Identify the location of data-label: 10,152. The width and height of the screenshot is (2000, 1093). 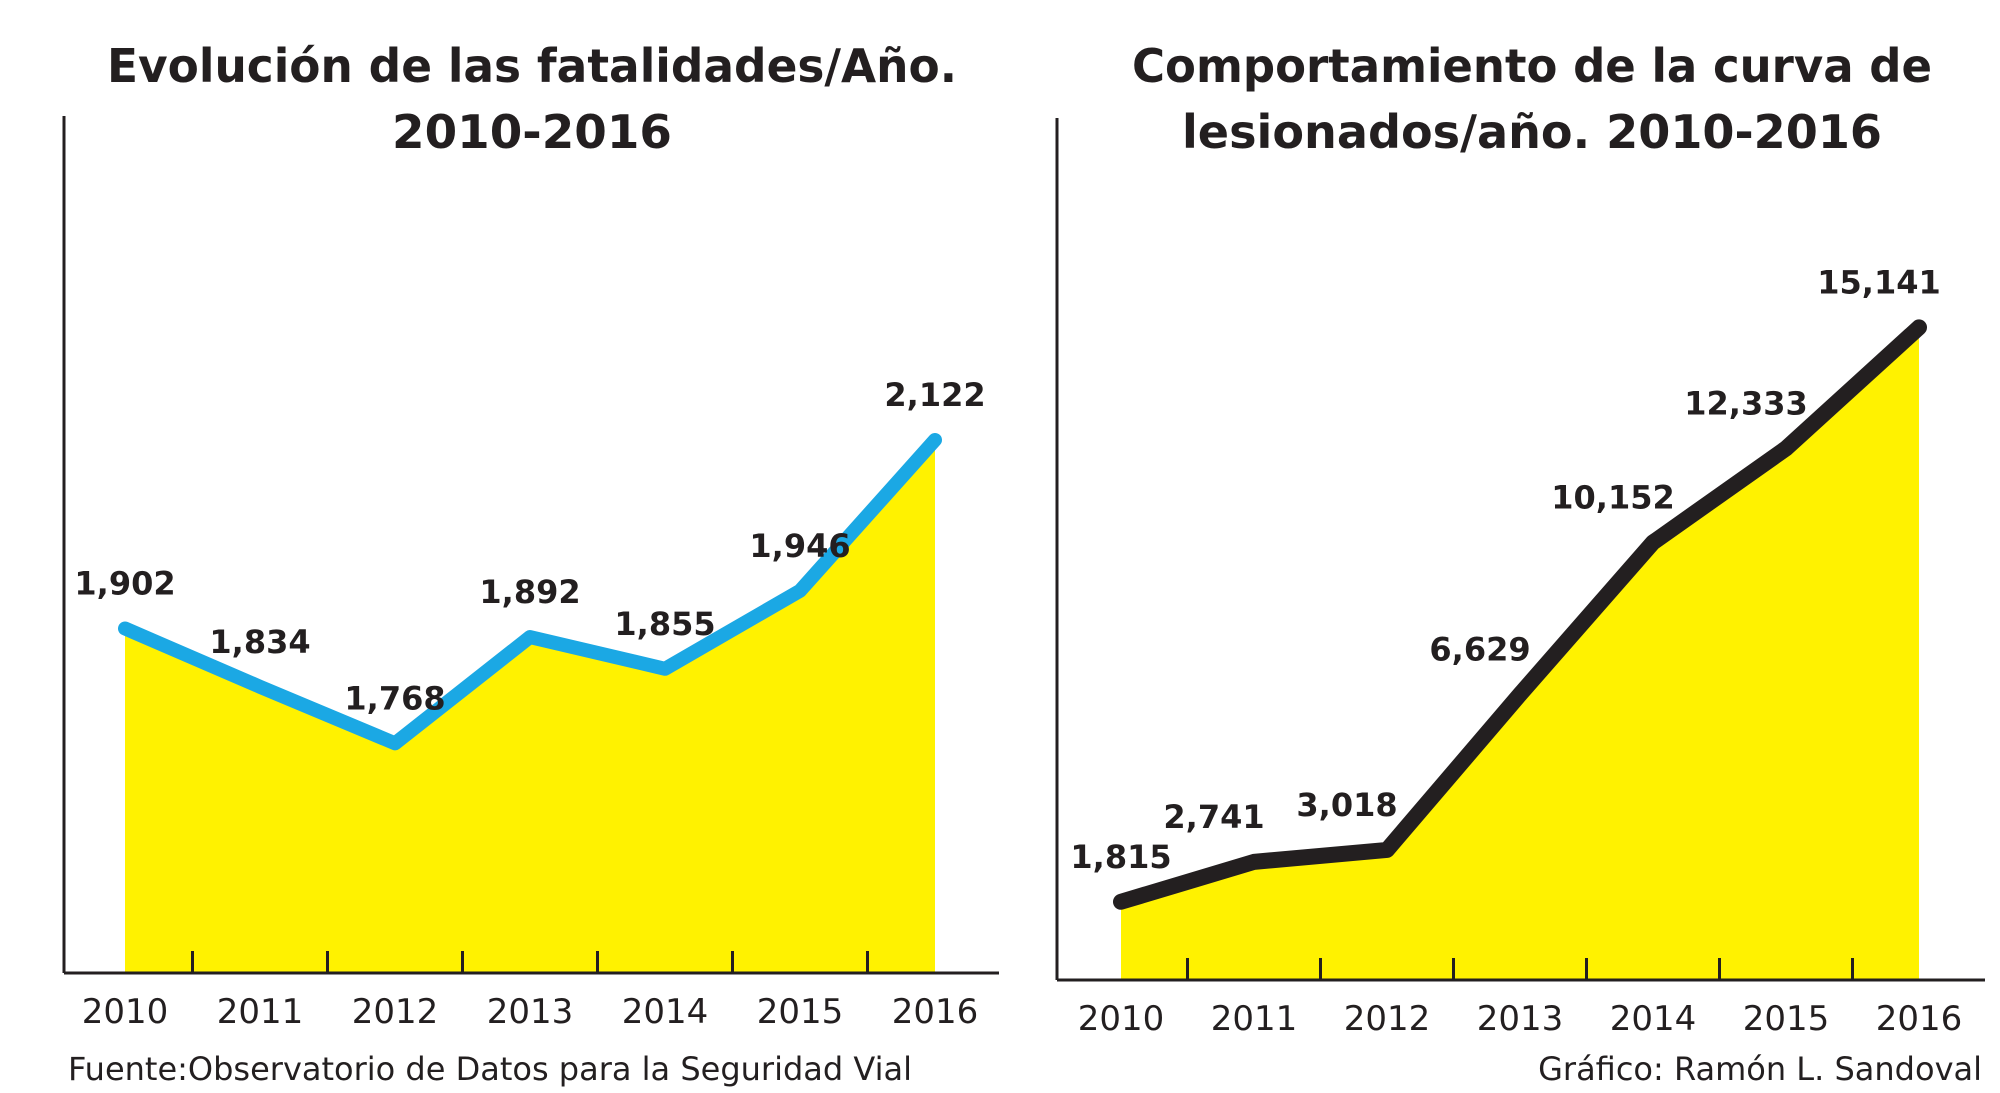
(1612, 497).